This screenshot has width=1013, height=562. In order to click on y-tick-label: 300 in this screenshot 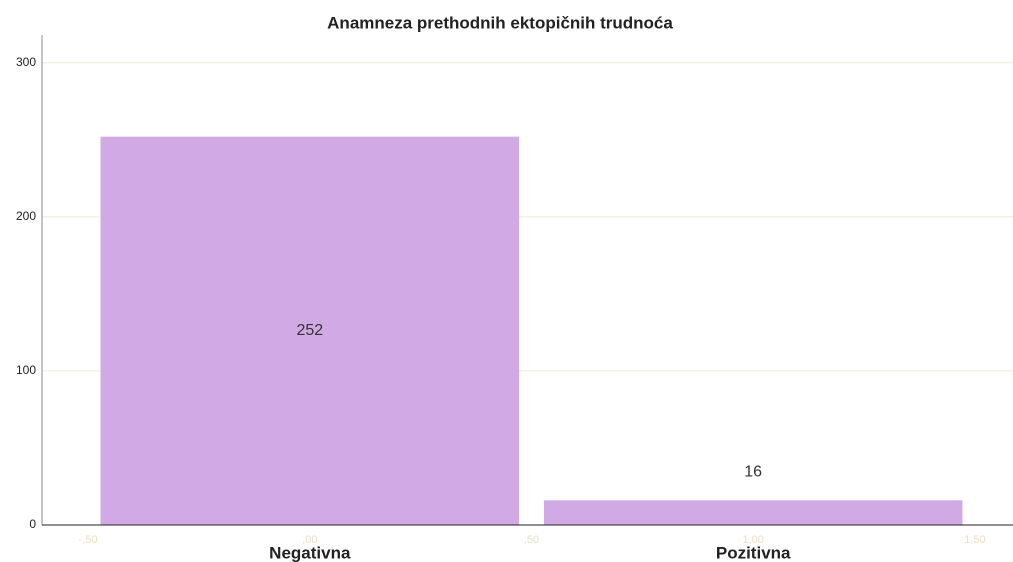, I will do `click(26, 62)`.